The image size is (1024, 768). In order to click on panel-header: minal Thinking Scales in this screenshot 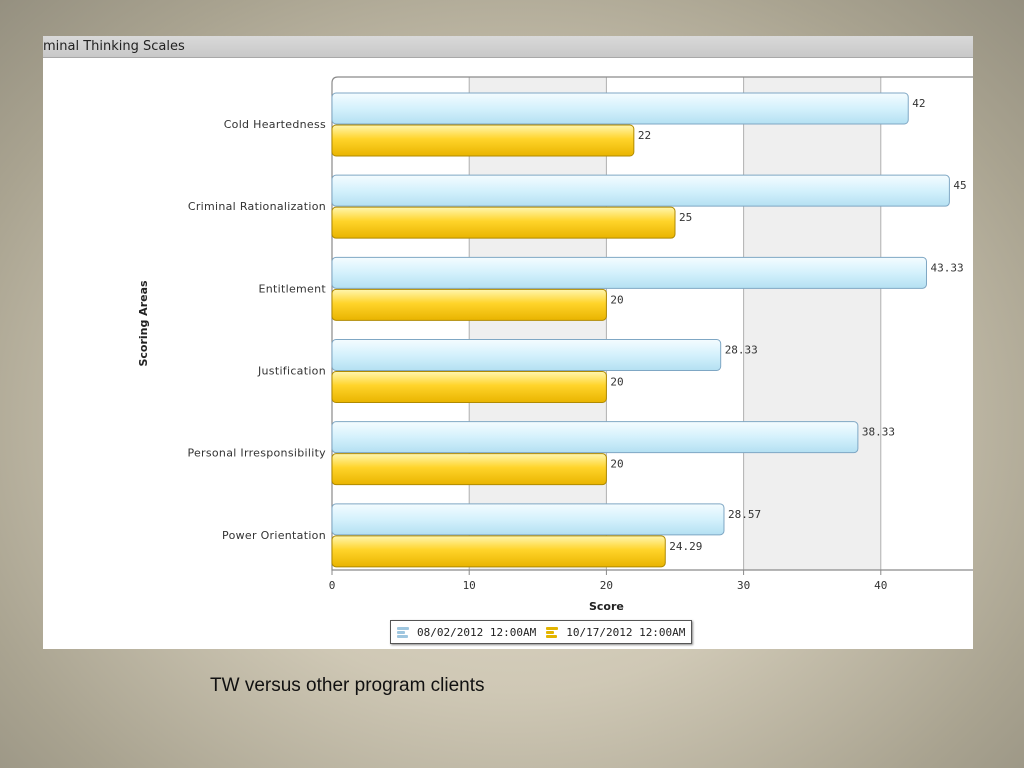, I will do `click(508, 47)`.